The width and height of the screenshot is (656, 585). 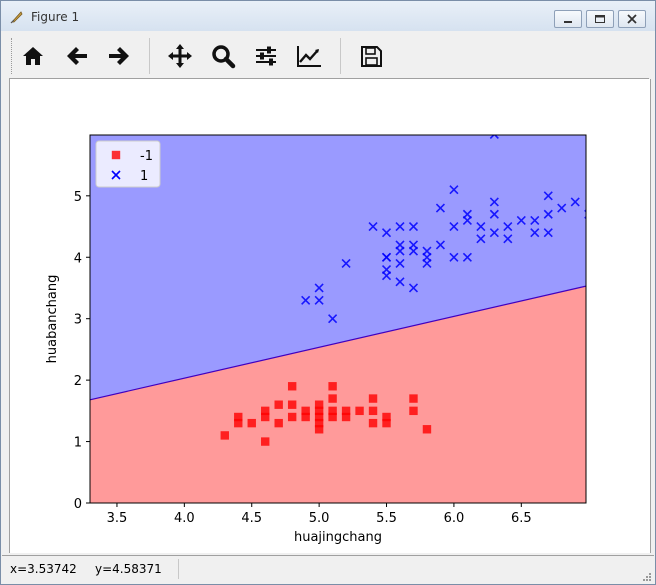 What do you see at coordinates (52, 319) in the screenshot?
I see `y-axis-label: huabanchang` at bounding box center [52, 319].